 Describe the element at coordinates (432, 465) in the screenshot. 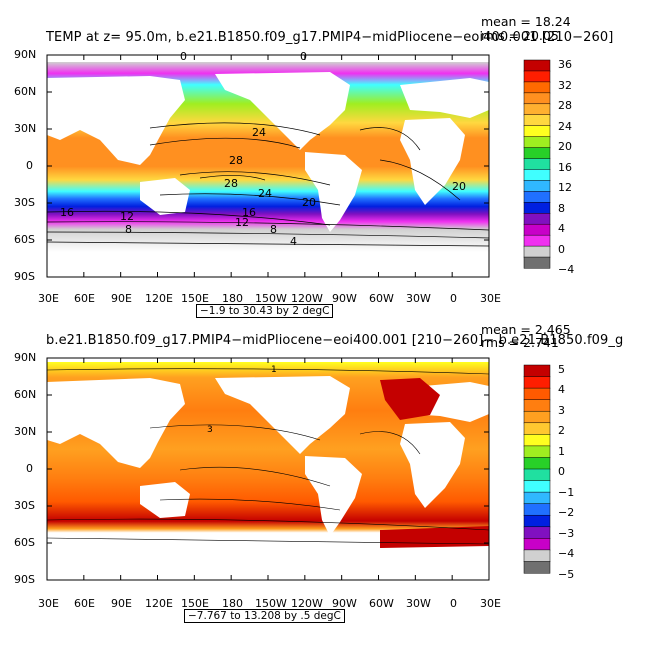

I see `bottom-land-africa` at that location.